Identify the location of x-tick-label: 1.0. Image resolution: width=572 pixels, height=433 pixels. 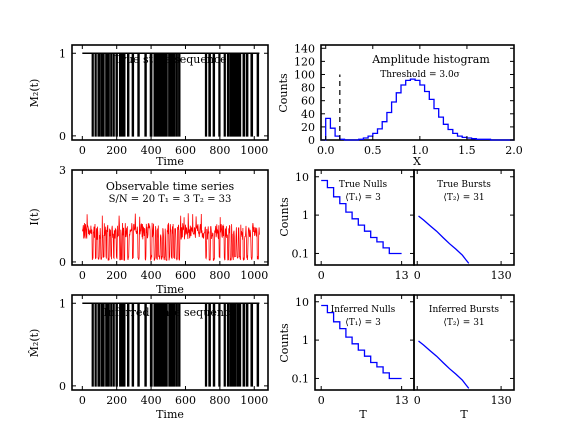
(420, 150).